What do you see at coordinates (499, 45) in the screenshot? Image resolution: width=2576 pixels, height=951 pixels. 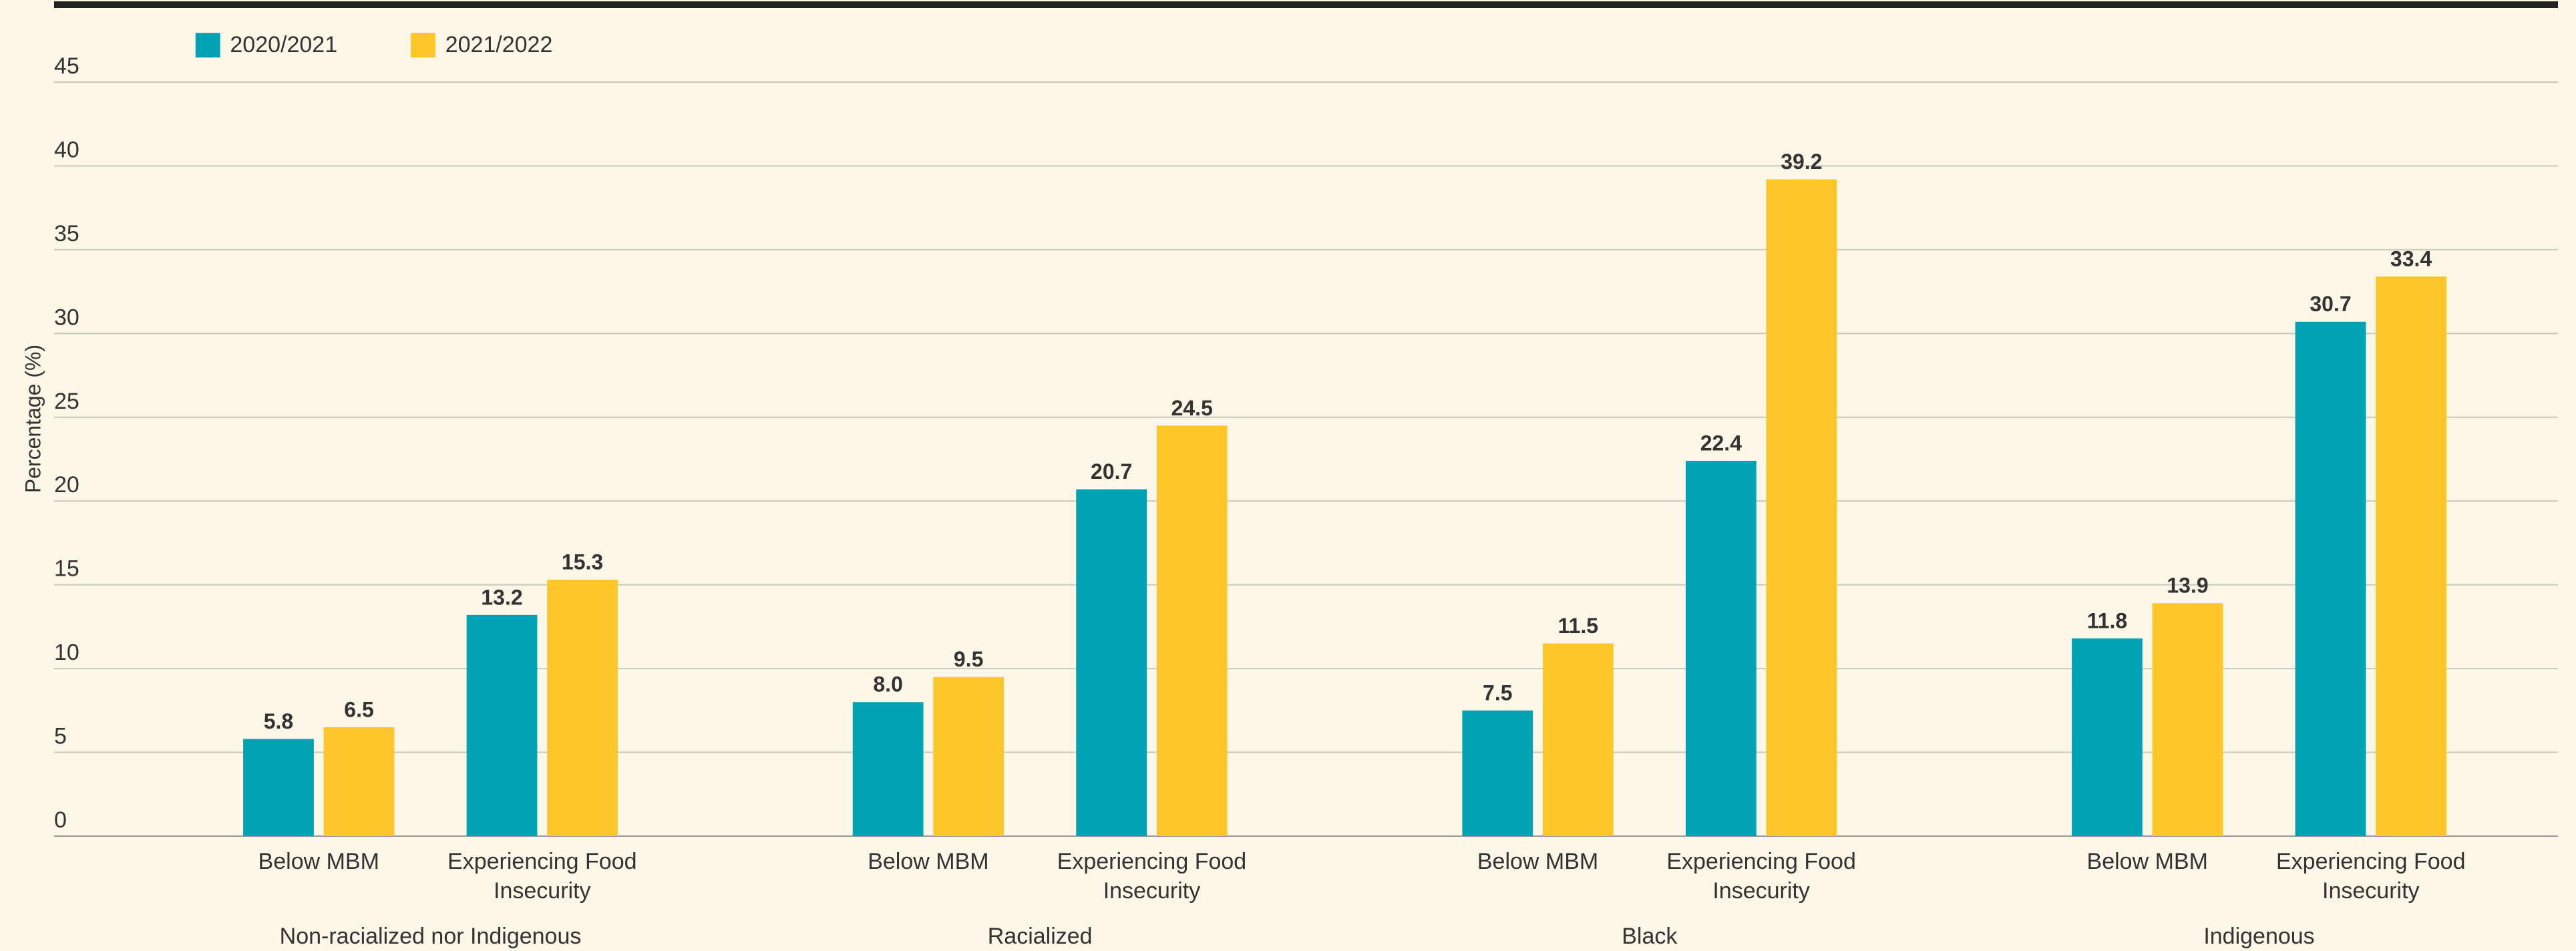 I see `legend-label: 2021/2022` at bounding box center [499, 45].